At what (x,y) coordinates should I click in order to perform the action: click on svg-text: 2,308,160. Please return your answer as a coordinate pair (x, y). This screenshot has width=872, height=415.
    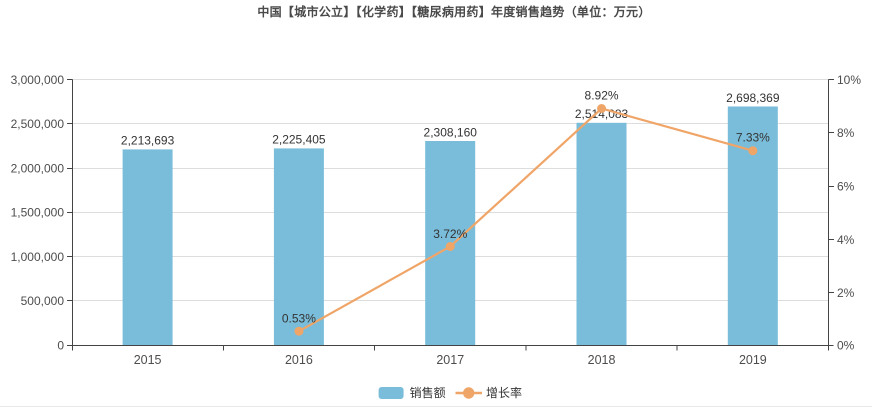
    Looking at the image, I should click on (451, 132).